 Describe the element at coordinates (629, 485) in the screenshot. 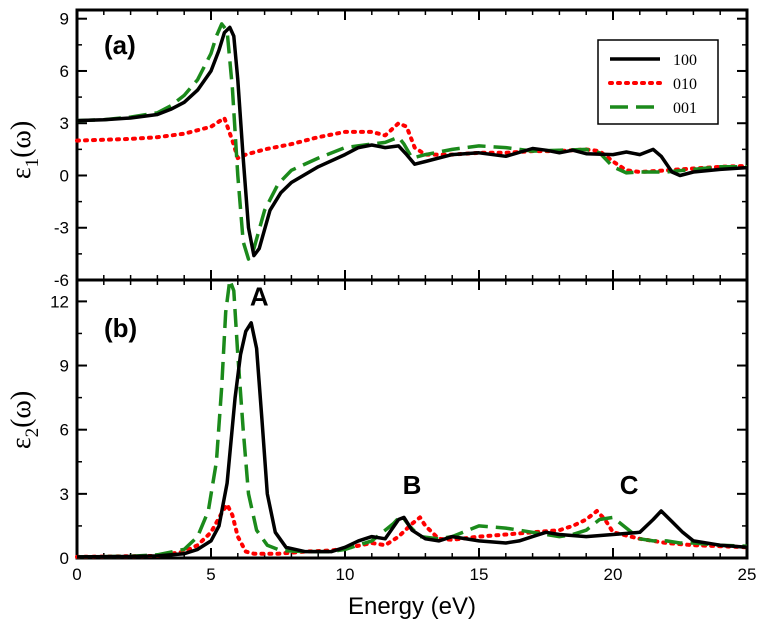

I see `peak-label-C: C` at that location.